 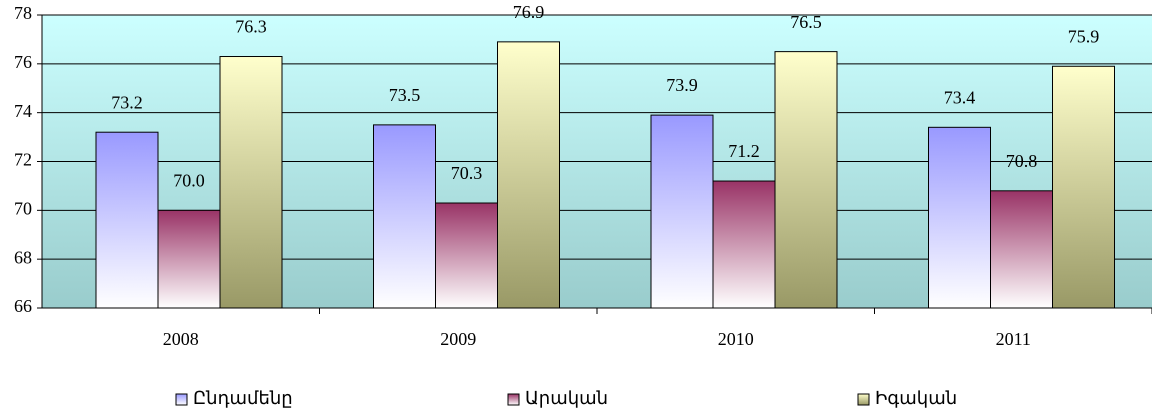 What do you see at coordinates (23, 160) in the screenshot?
I see `y-tick-label: 72` at bounding box center [23, 160].